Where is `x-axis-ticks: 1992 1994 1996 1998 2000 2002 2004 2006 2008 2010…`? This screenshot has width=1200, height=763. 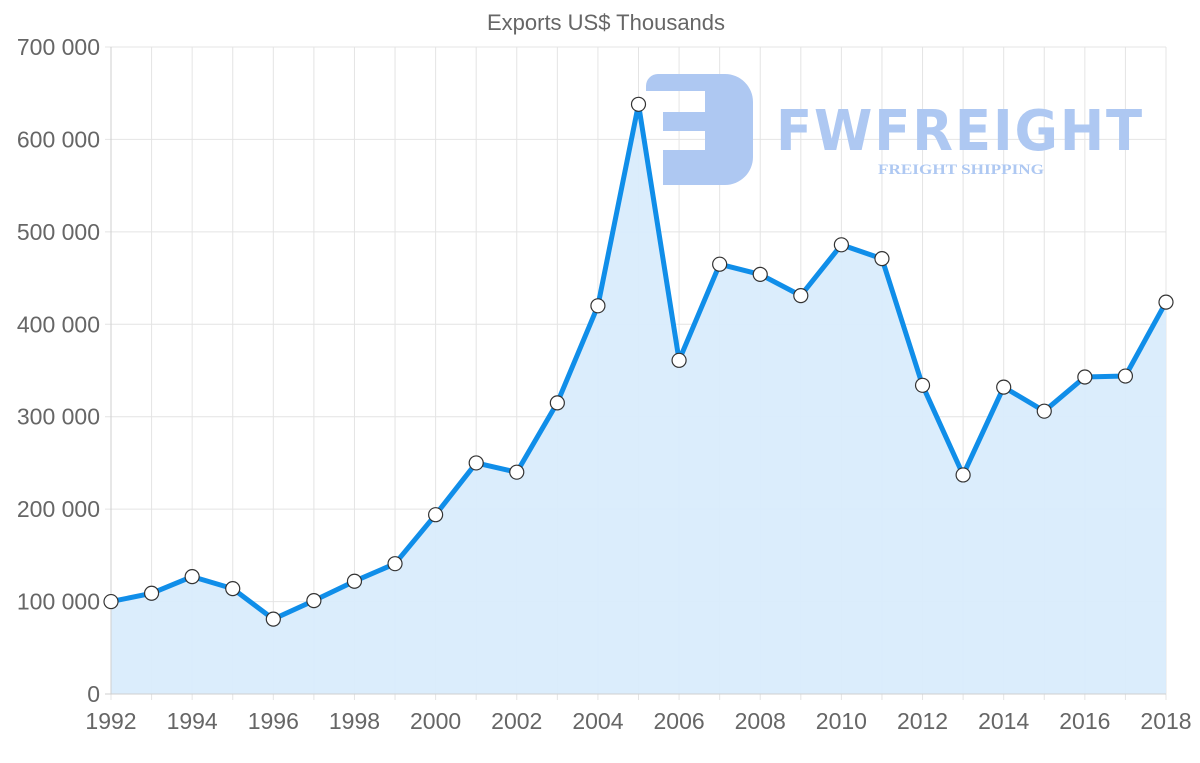
x-axis-ticks: 1992 1994 1996 1998 2000 2002 2004 2006 2008 2010… is located at coordinates (638, 721).